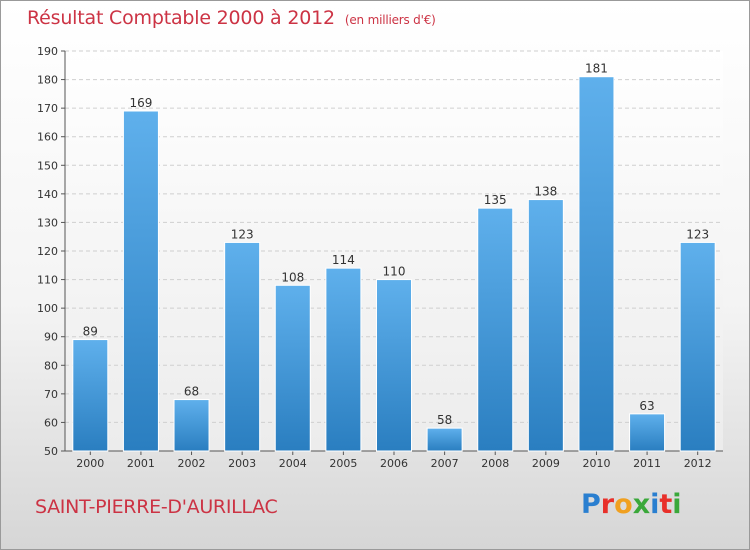 The height and width of the screenshot is (550, 750). I want to click on bar-2010, so click(596, 264).